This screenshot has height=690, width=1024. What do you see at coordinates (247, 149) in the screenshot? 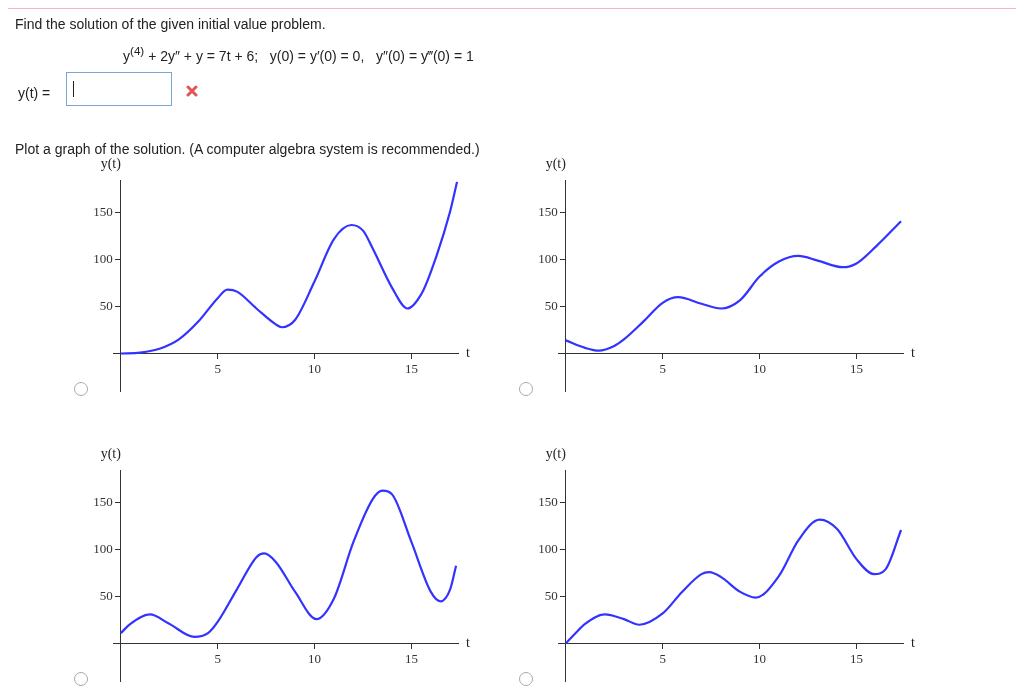
I see `text: Plot a graph of the solution. (A computer algebra system is recommended.)` at bounding box center [247, 149].